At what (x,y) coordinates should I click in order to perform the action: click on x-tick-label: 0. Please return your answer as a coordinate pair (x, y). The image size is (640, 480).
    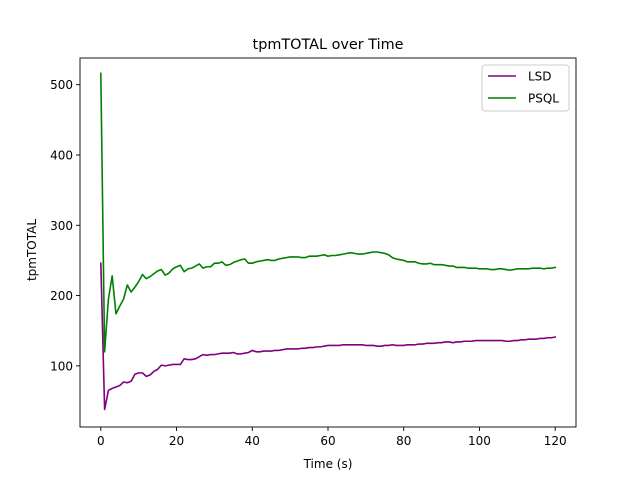
    Looking at the image, I should click on (101, 441).